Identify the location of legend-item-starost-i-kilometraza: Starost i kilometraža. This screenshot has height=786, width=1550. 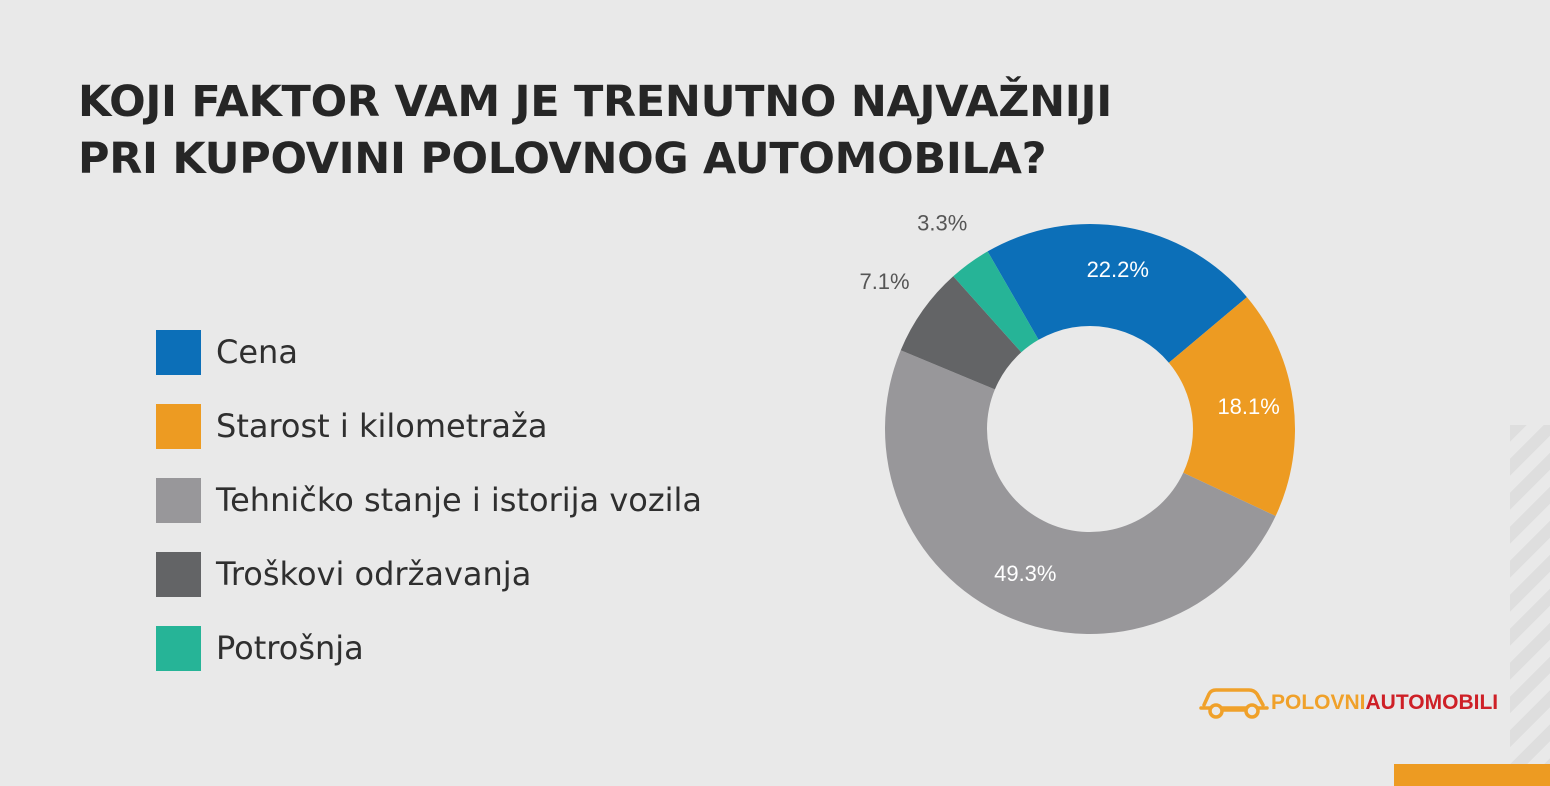
(429, 426).